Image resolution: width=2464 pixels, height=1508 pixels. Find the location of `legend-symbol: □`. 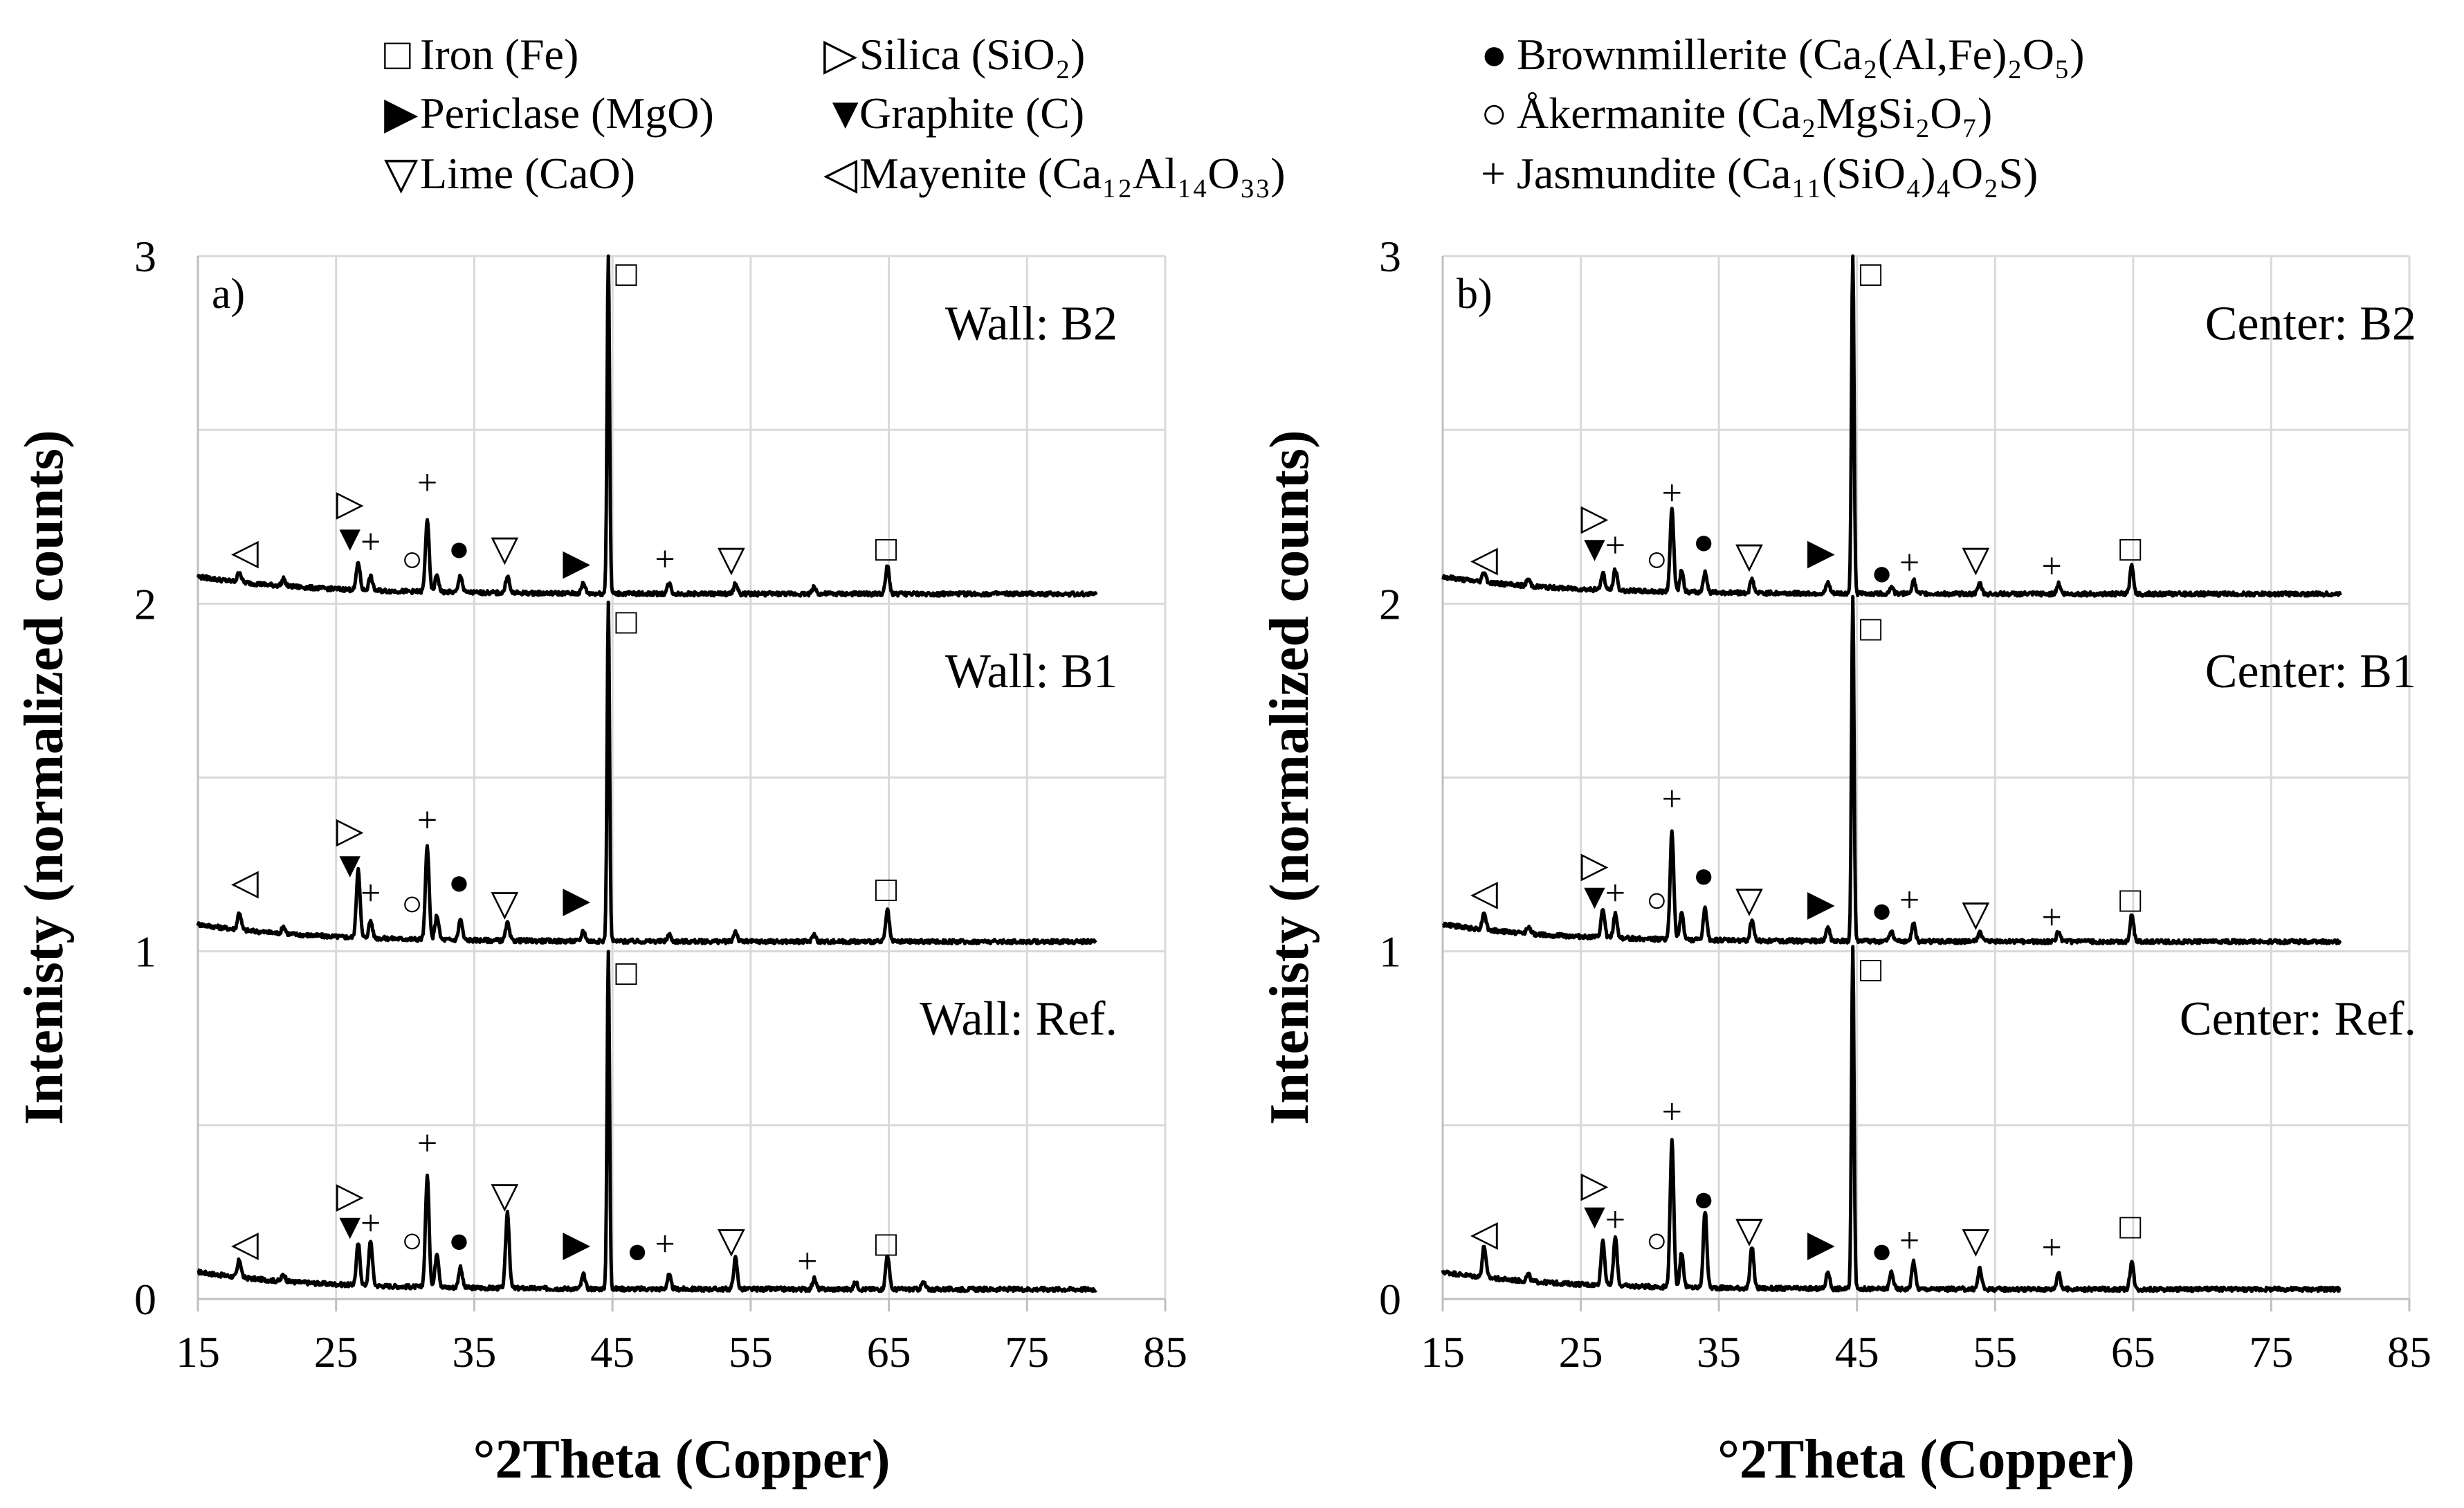

legend-symbol: □ is located at coordinates (397, 54).